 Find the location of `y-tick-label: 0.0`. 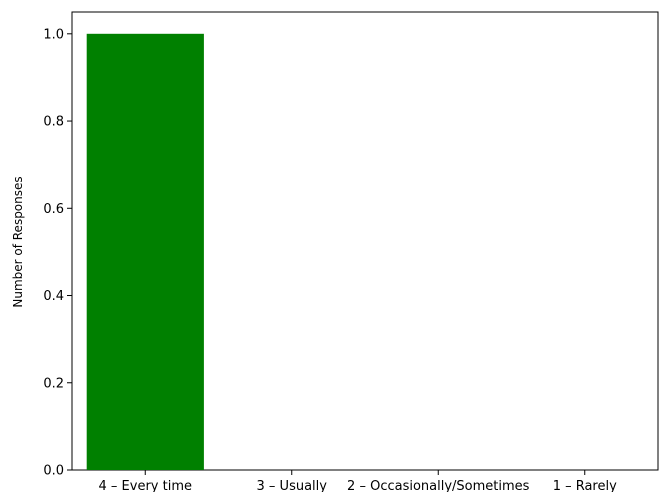

y-tick-label: 0.0 is located at coordinates (53, 471).